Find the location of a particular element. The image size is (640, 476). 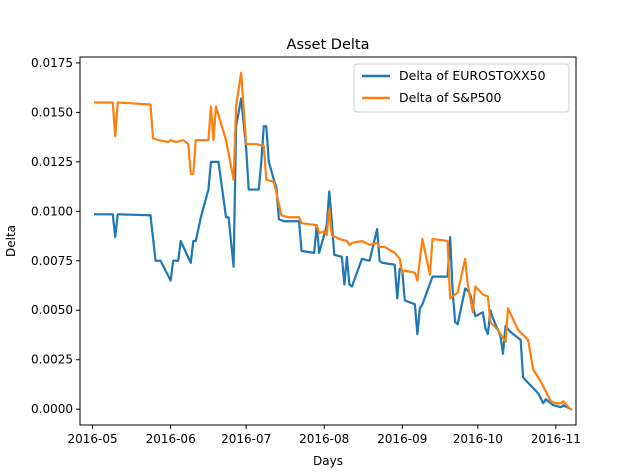

legend-label-sp500: Delta of S&P500 is located at coordinates (450, 97).